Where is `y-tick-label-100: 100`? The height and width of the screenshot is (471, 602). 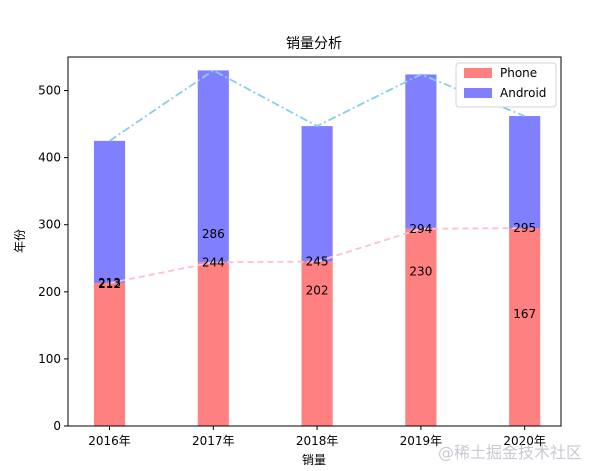
y-tick-label-100: 100 is located at coordinates (49, 359).